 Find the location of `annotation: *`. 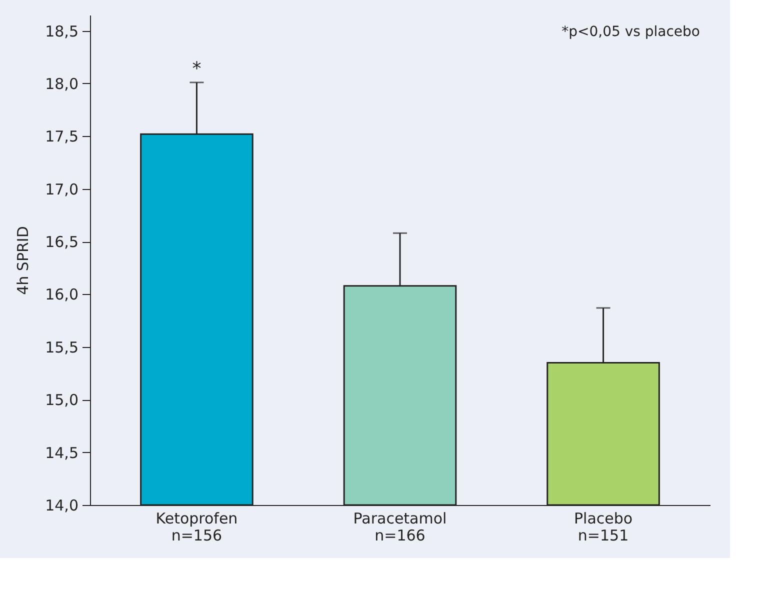

annotation: * is located at coordinates (197, 69).